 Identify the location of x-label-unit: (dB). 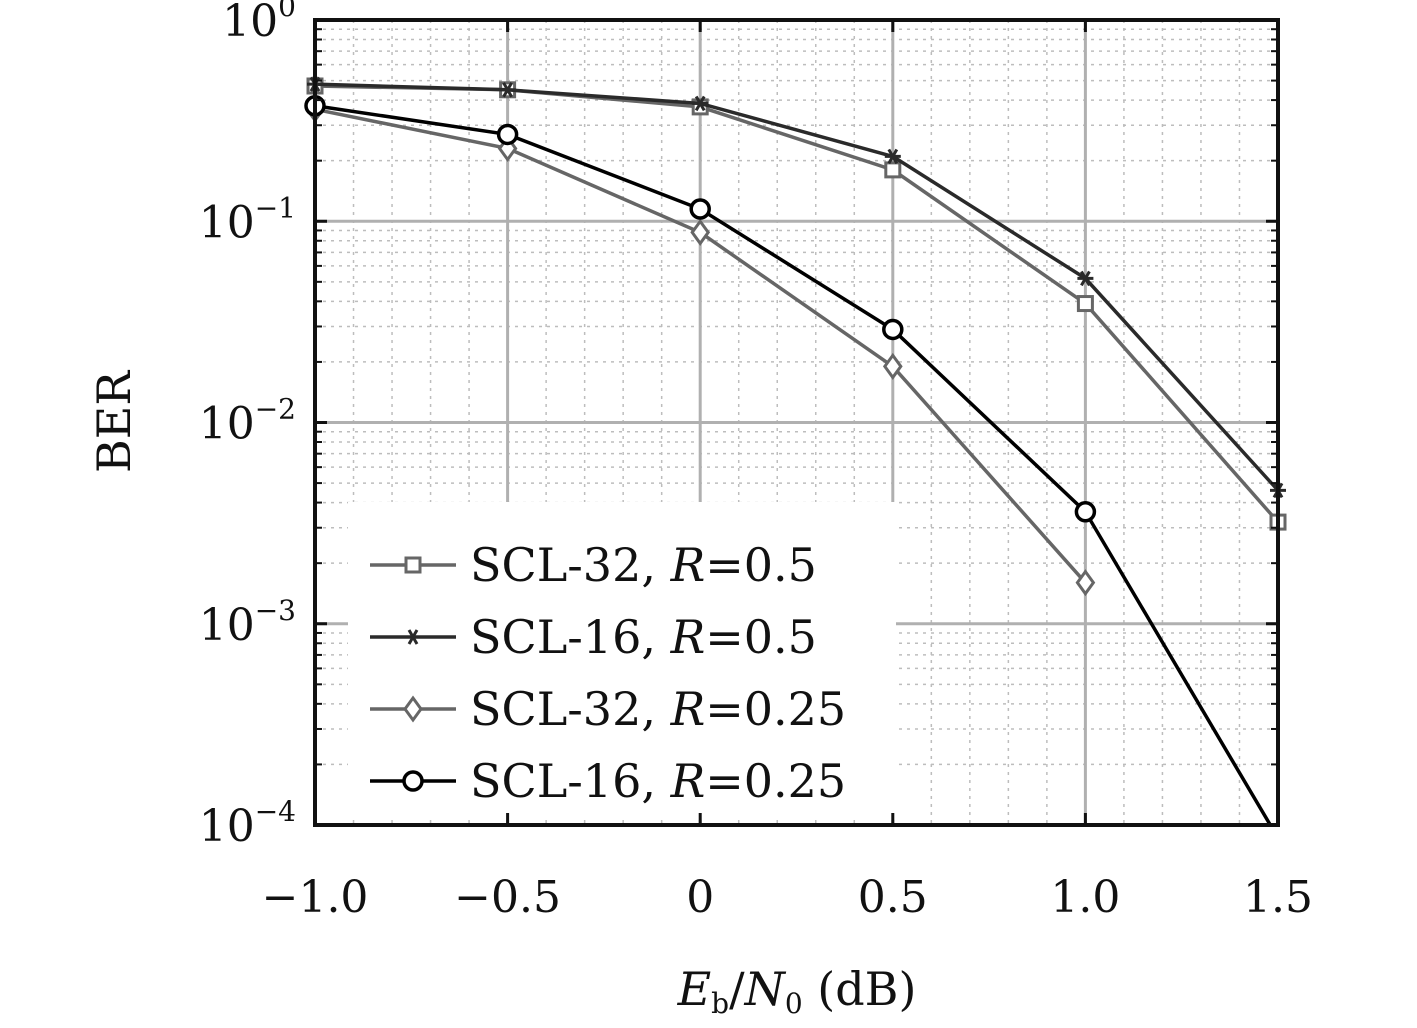
(860, 989).